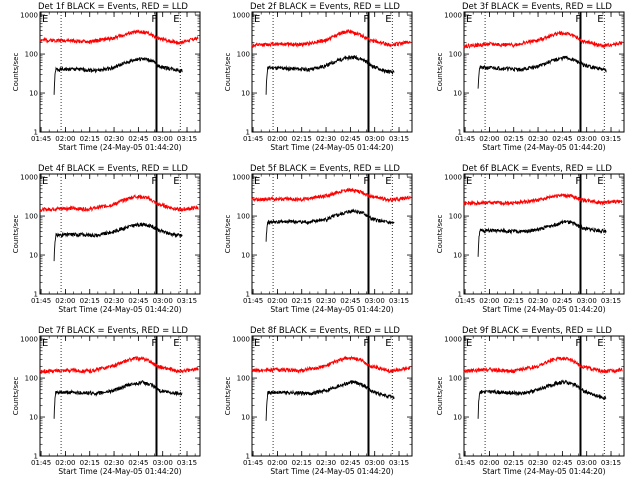  I want to click on panel-title: Det 2f BLACK = Events, RED = LLD, so click(325, 7).